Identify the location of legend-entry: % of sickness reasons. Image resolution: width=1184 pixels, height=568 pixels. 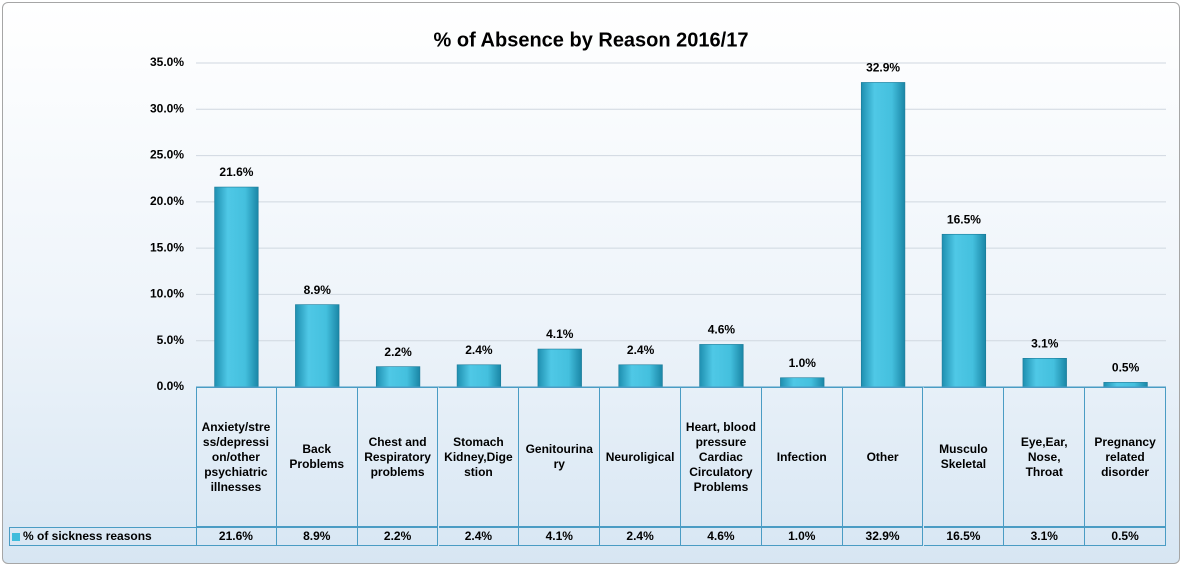
(103, 536).